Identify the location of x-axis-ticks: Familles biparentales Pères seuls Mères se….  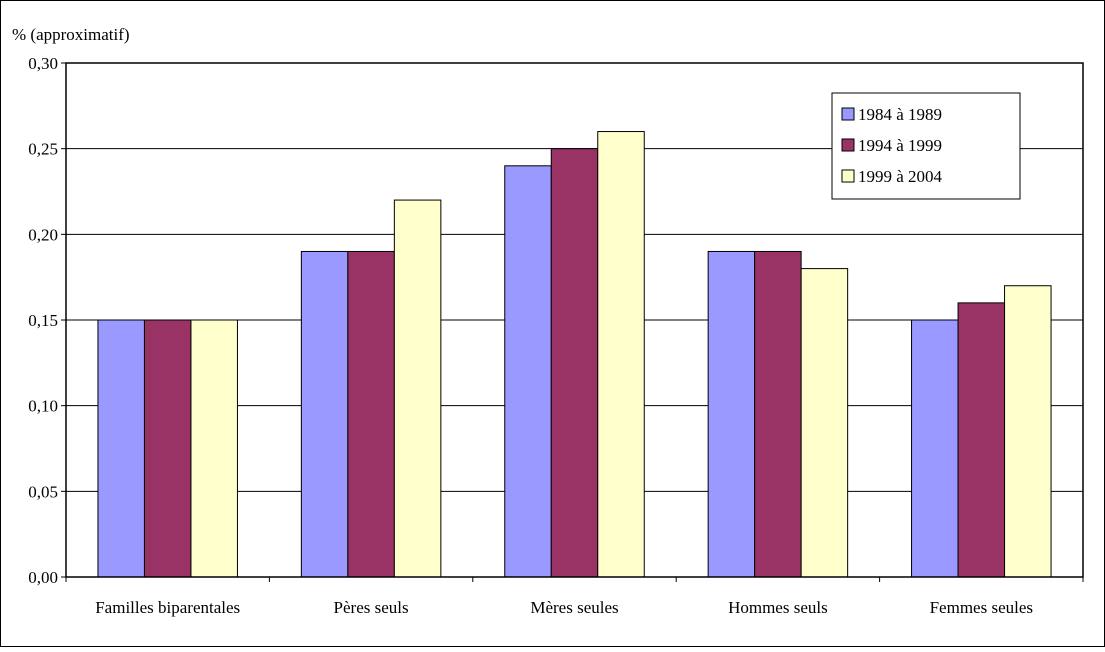
(574, 597).